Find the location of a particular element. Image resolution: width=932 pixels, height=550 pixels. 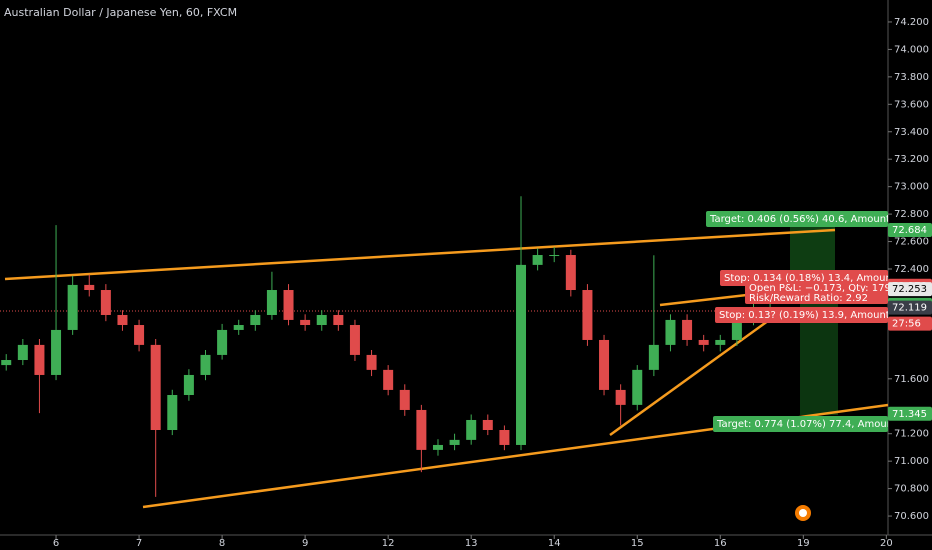

y-tick-label: 73.200 is located at coordinates (911, 159).